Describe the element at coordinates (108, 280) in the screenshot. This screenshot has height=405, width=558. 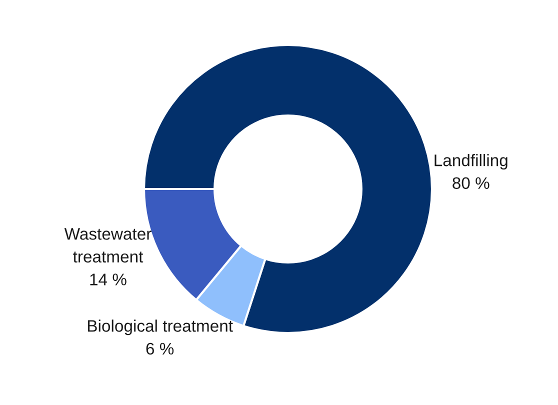
I see `data-label: 14 %` at that location.